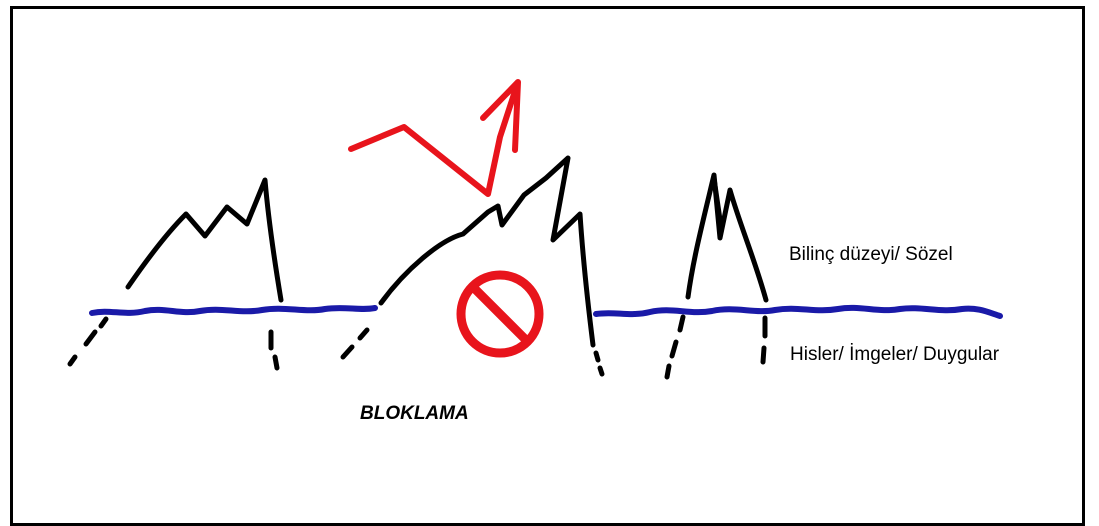 Image resolution: width=1099 pixels, height=526 pixels. Describe the element at coordinates (414, 413) in the screenshot. I see `blocking-label: BLOKLAMA` at that location.